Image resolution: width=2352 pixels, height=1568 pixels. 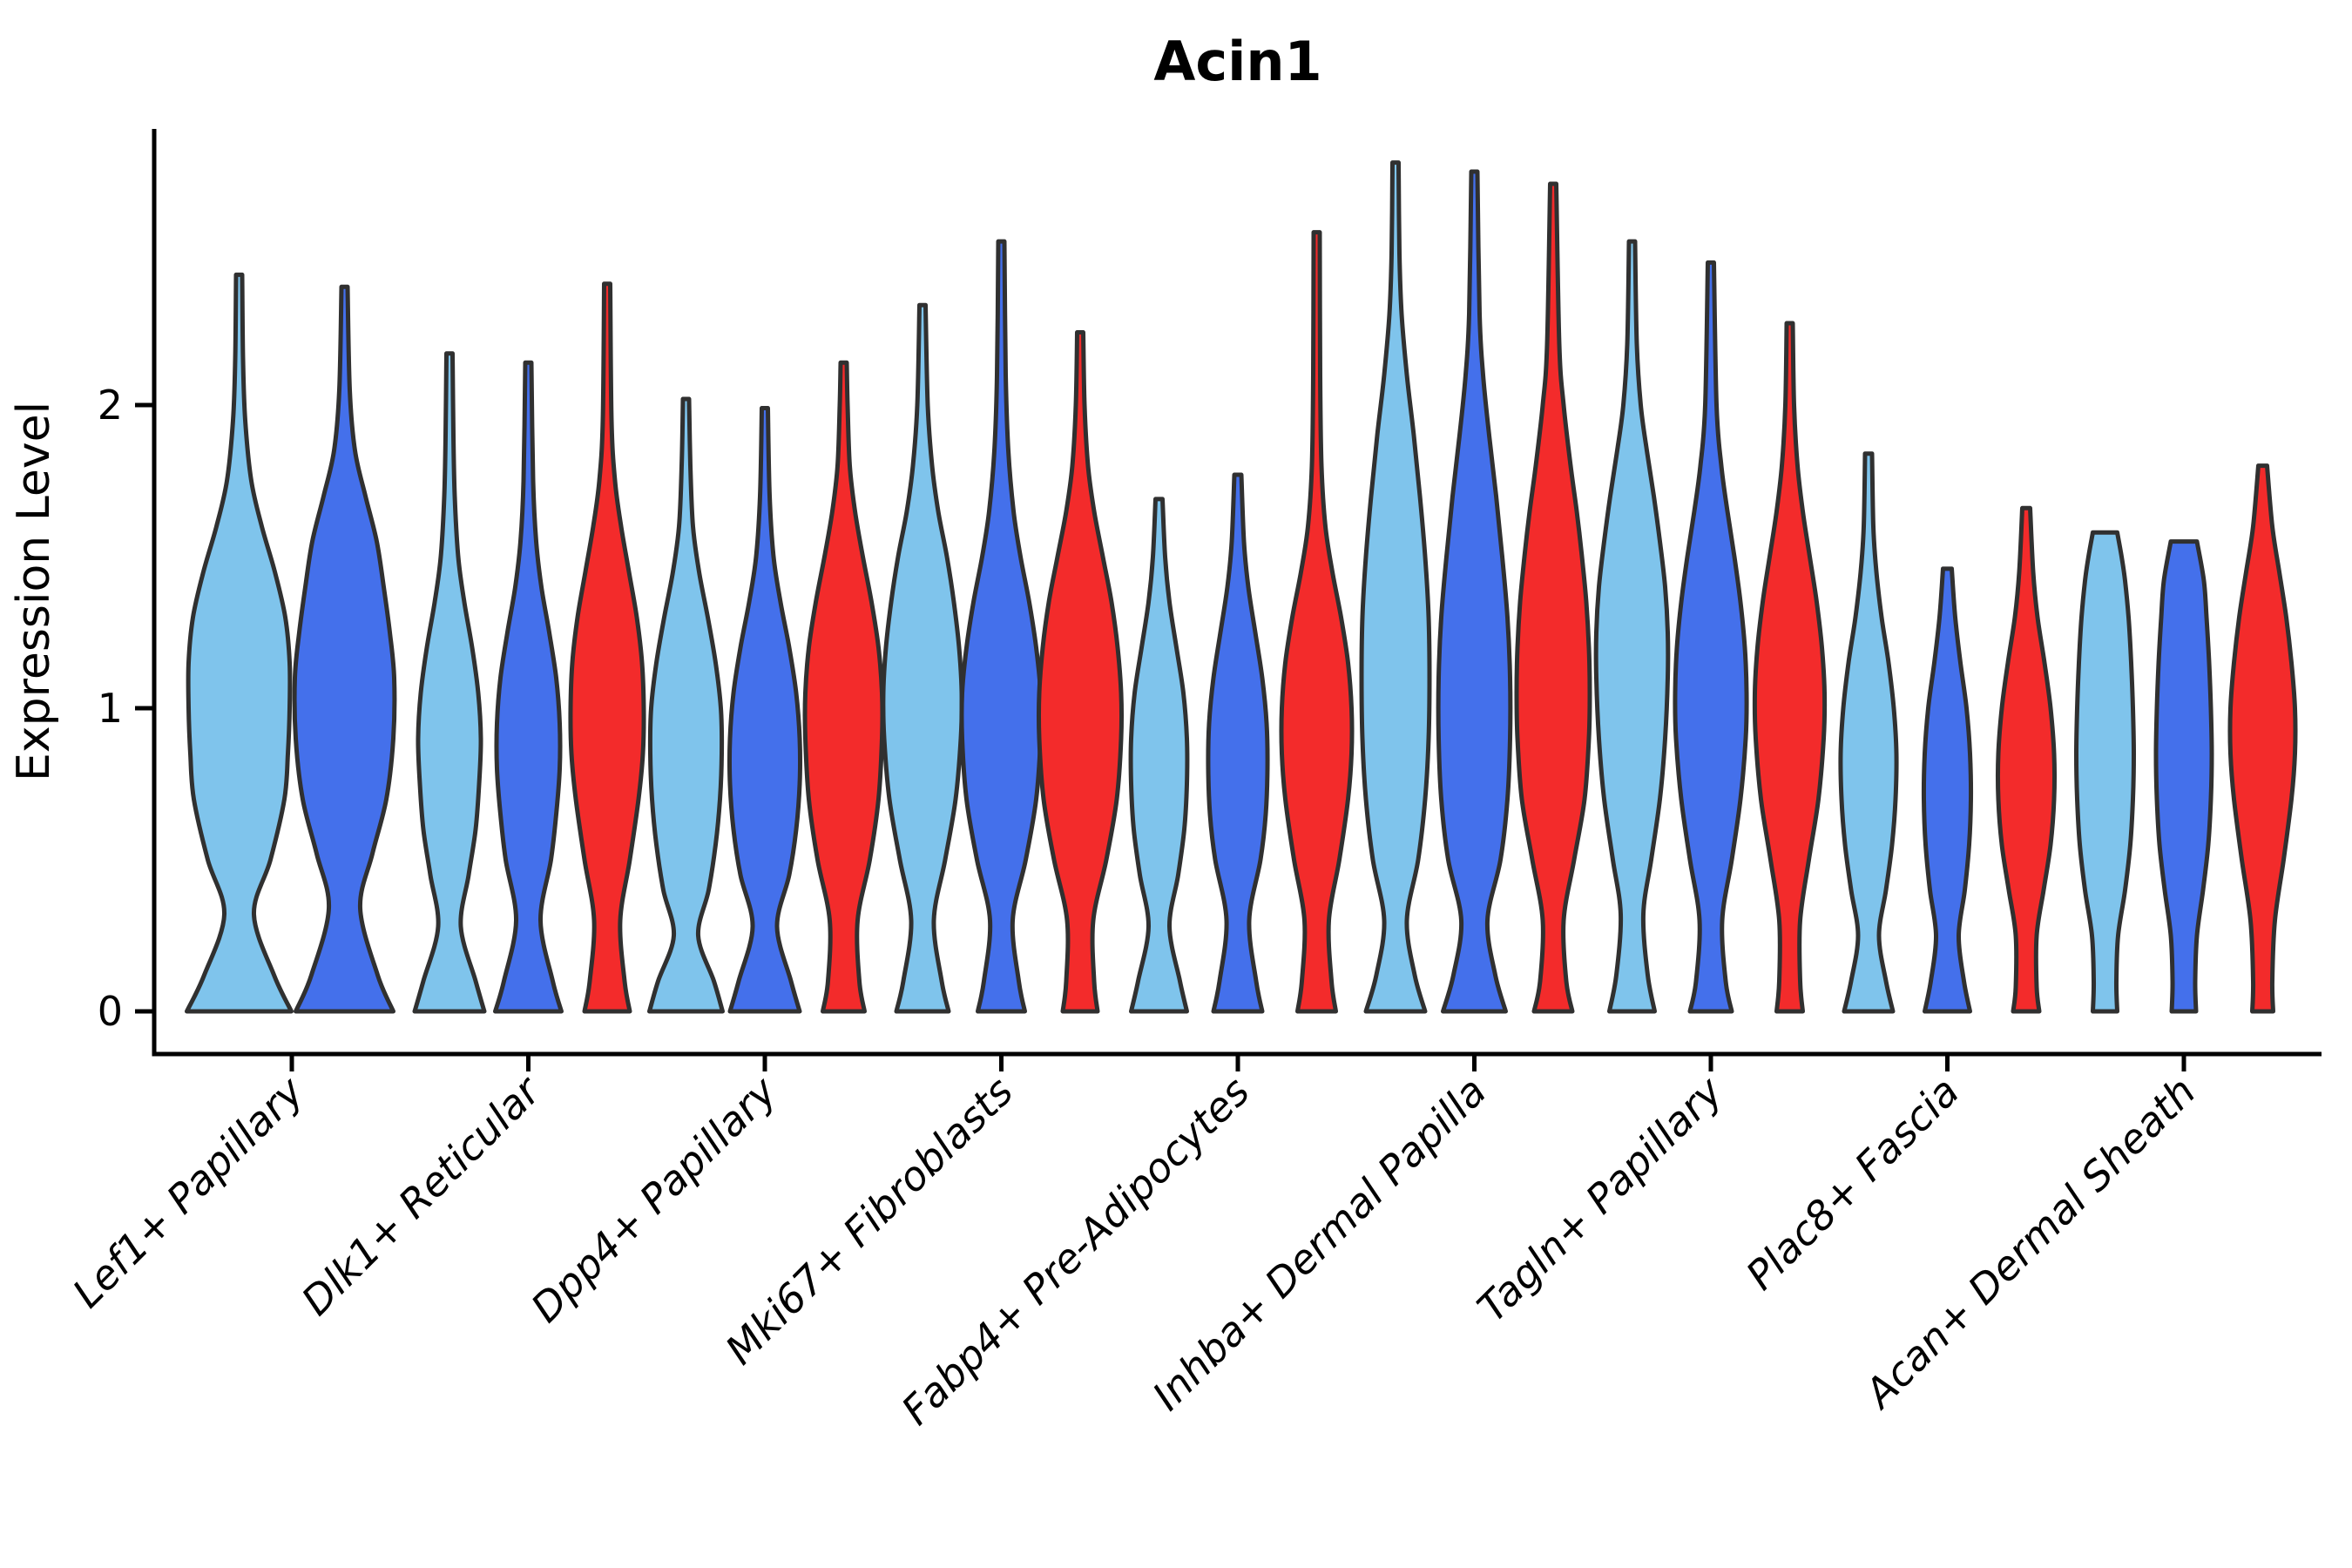 What do you see at coordinates (1237, 61) in the screenshot?
I see `chart-title: Acin1` at bounding box center [1237, 61].